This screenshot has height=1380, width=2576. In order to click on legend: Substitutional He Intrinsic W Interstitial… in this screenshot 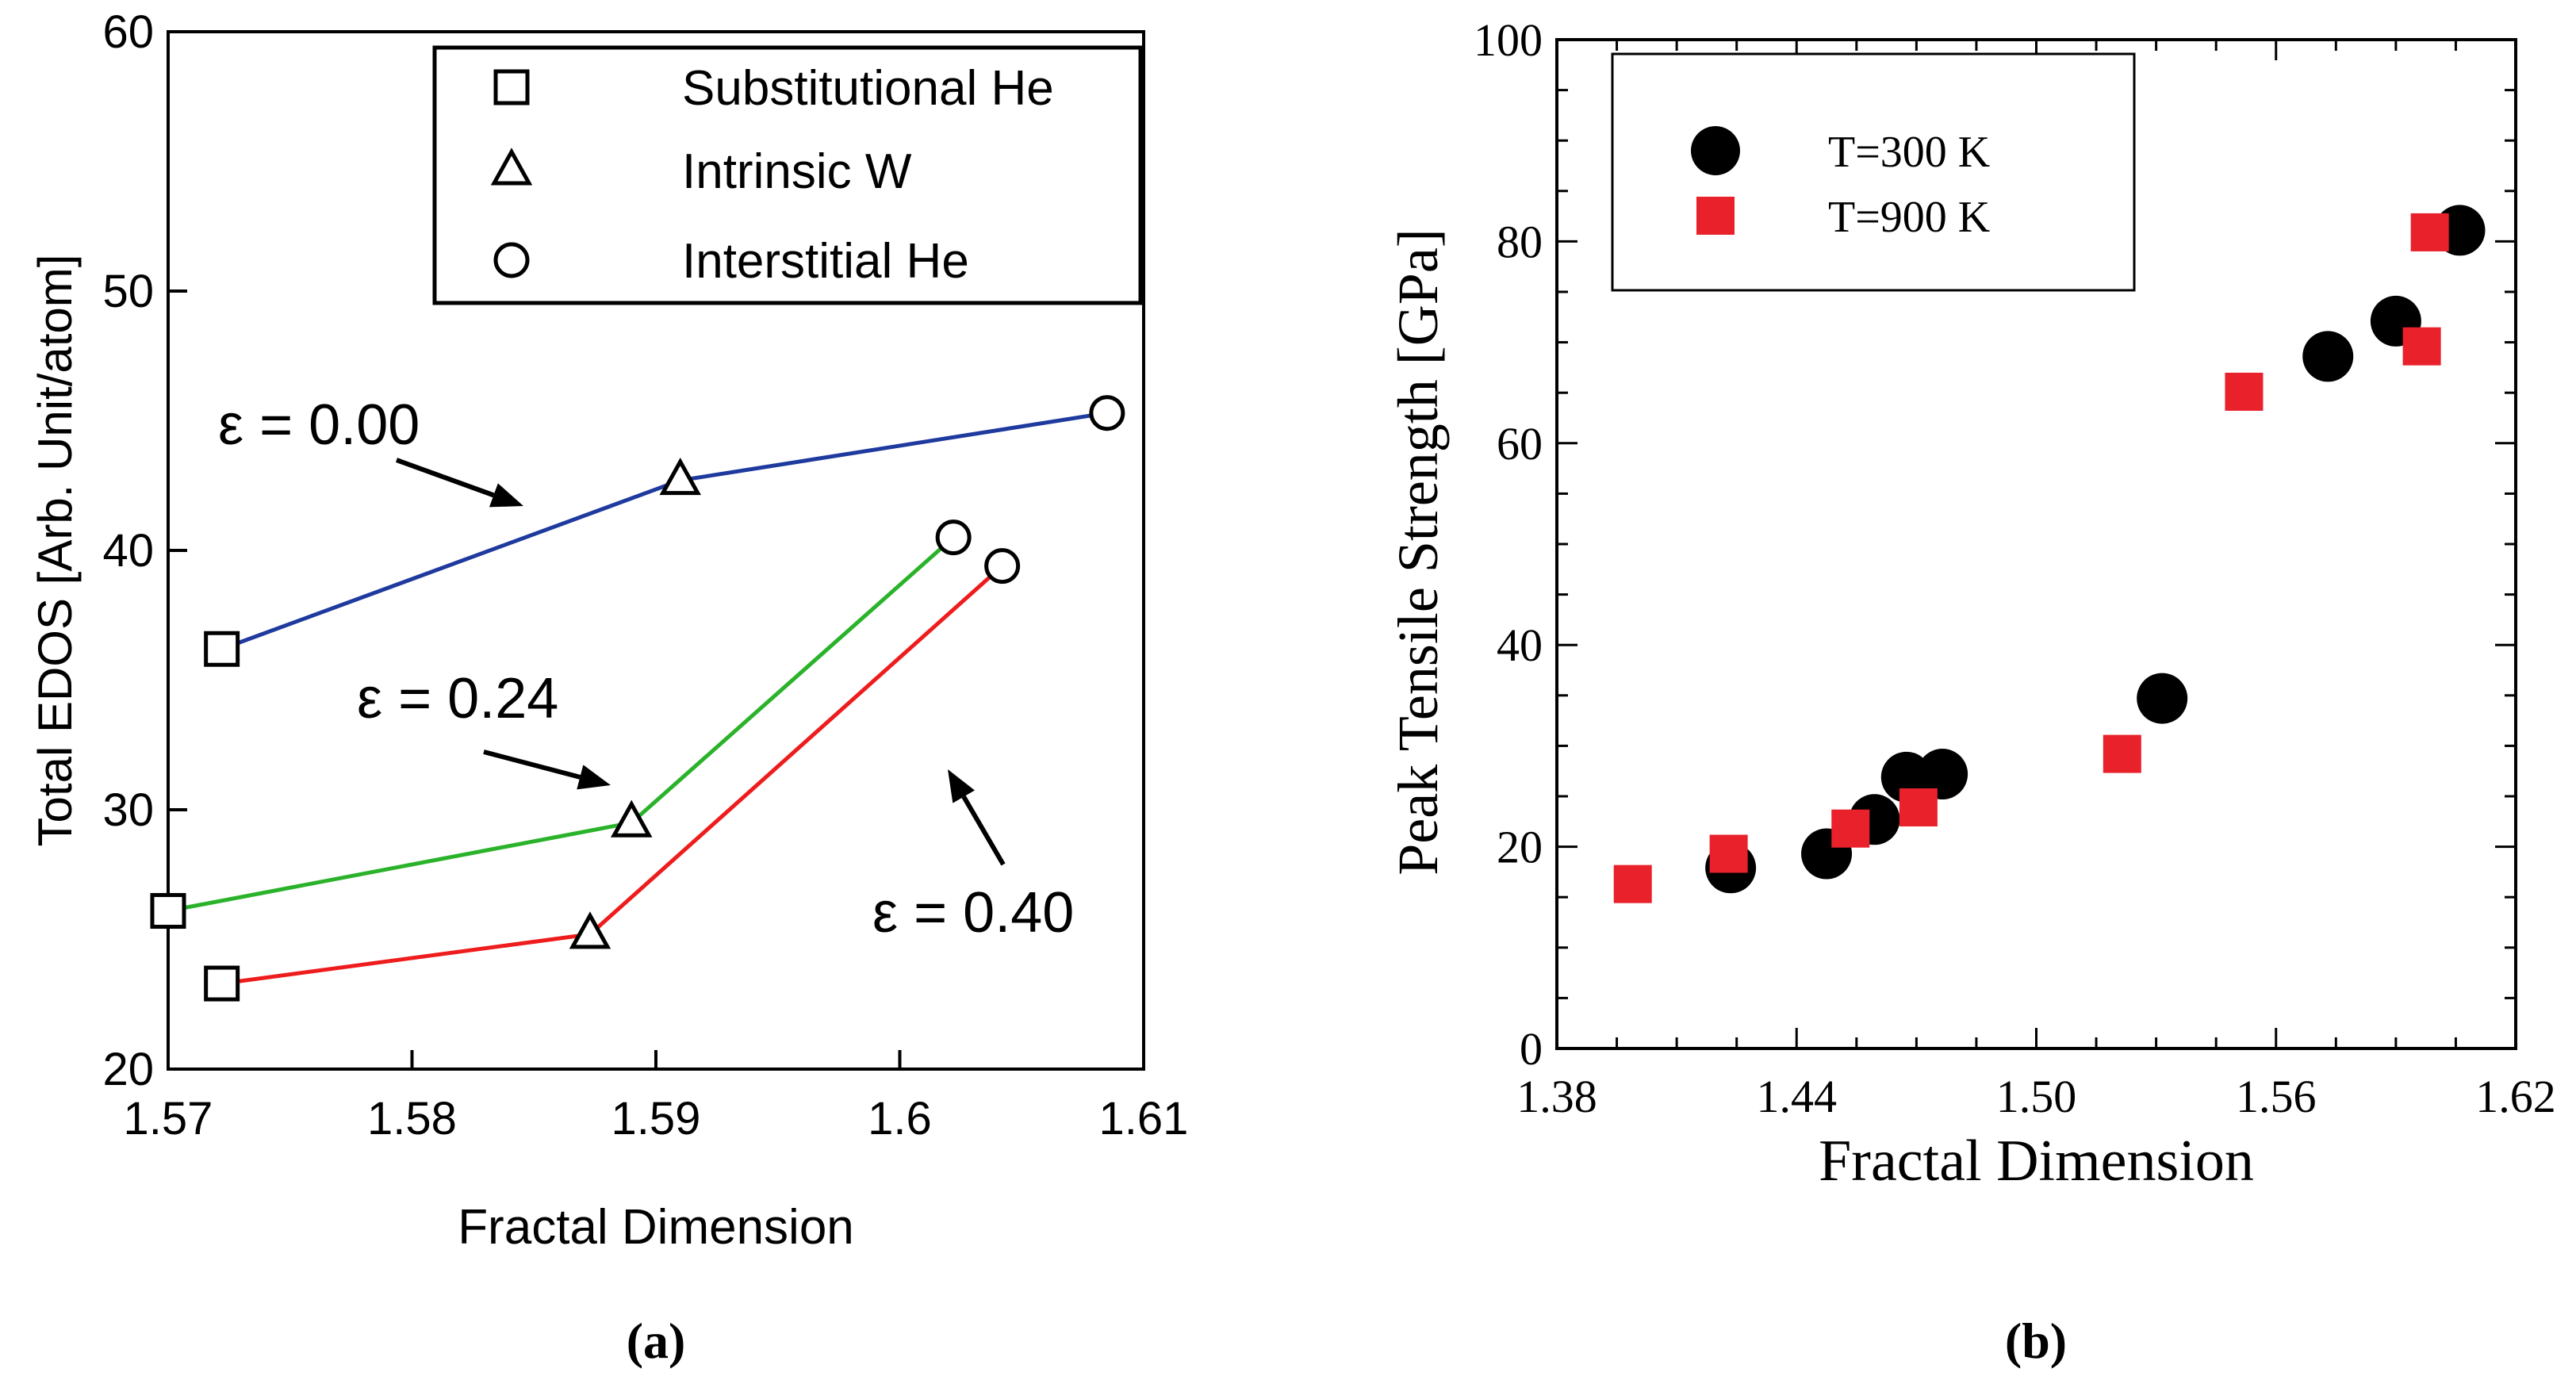, I will do `click(788, 175)`.